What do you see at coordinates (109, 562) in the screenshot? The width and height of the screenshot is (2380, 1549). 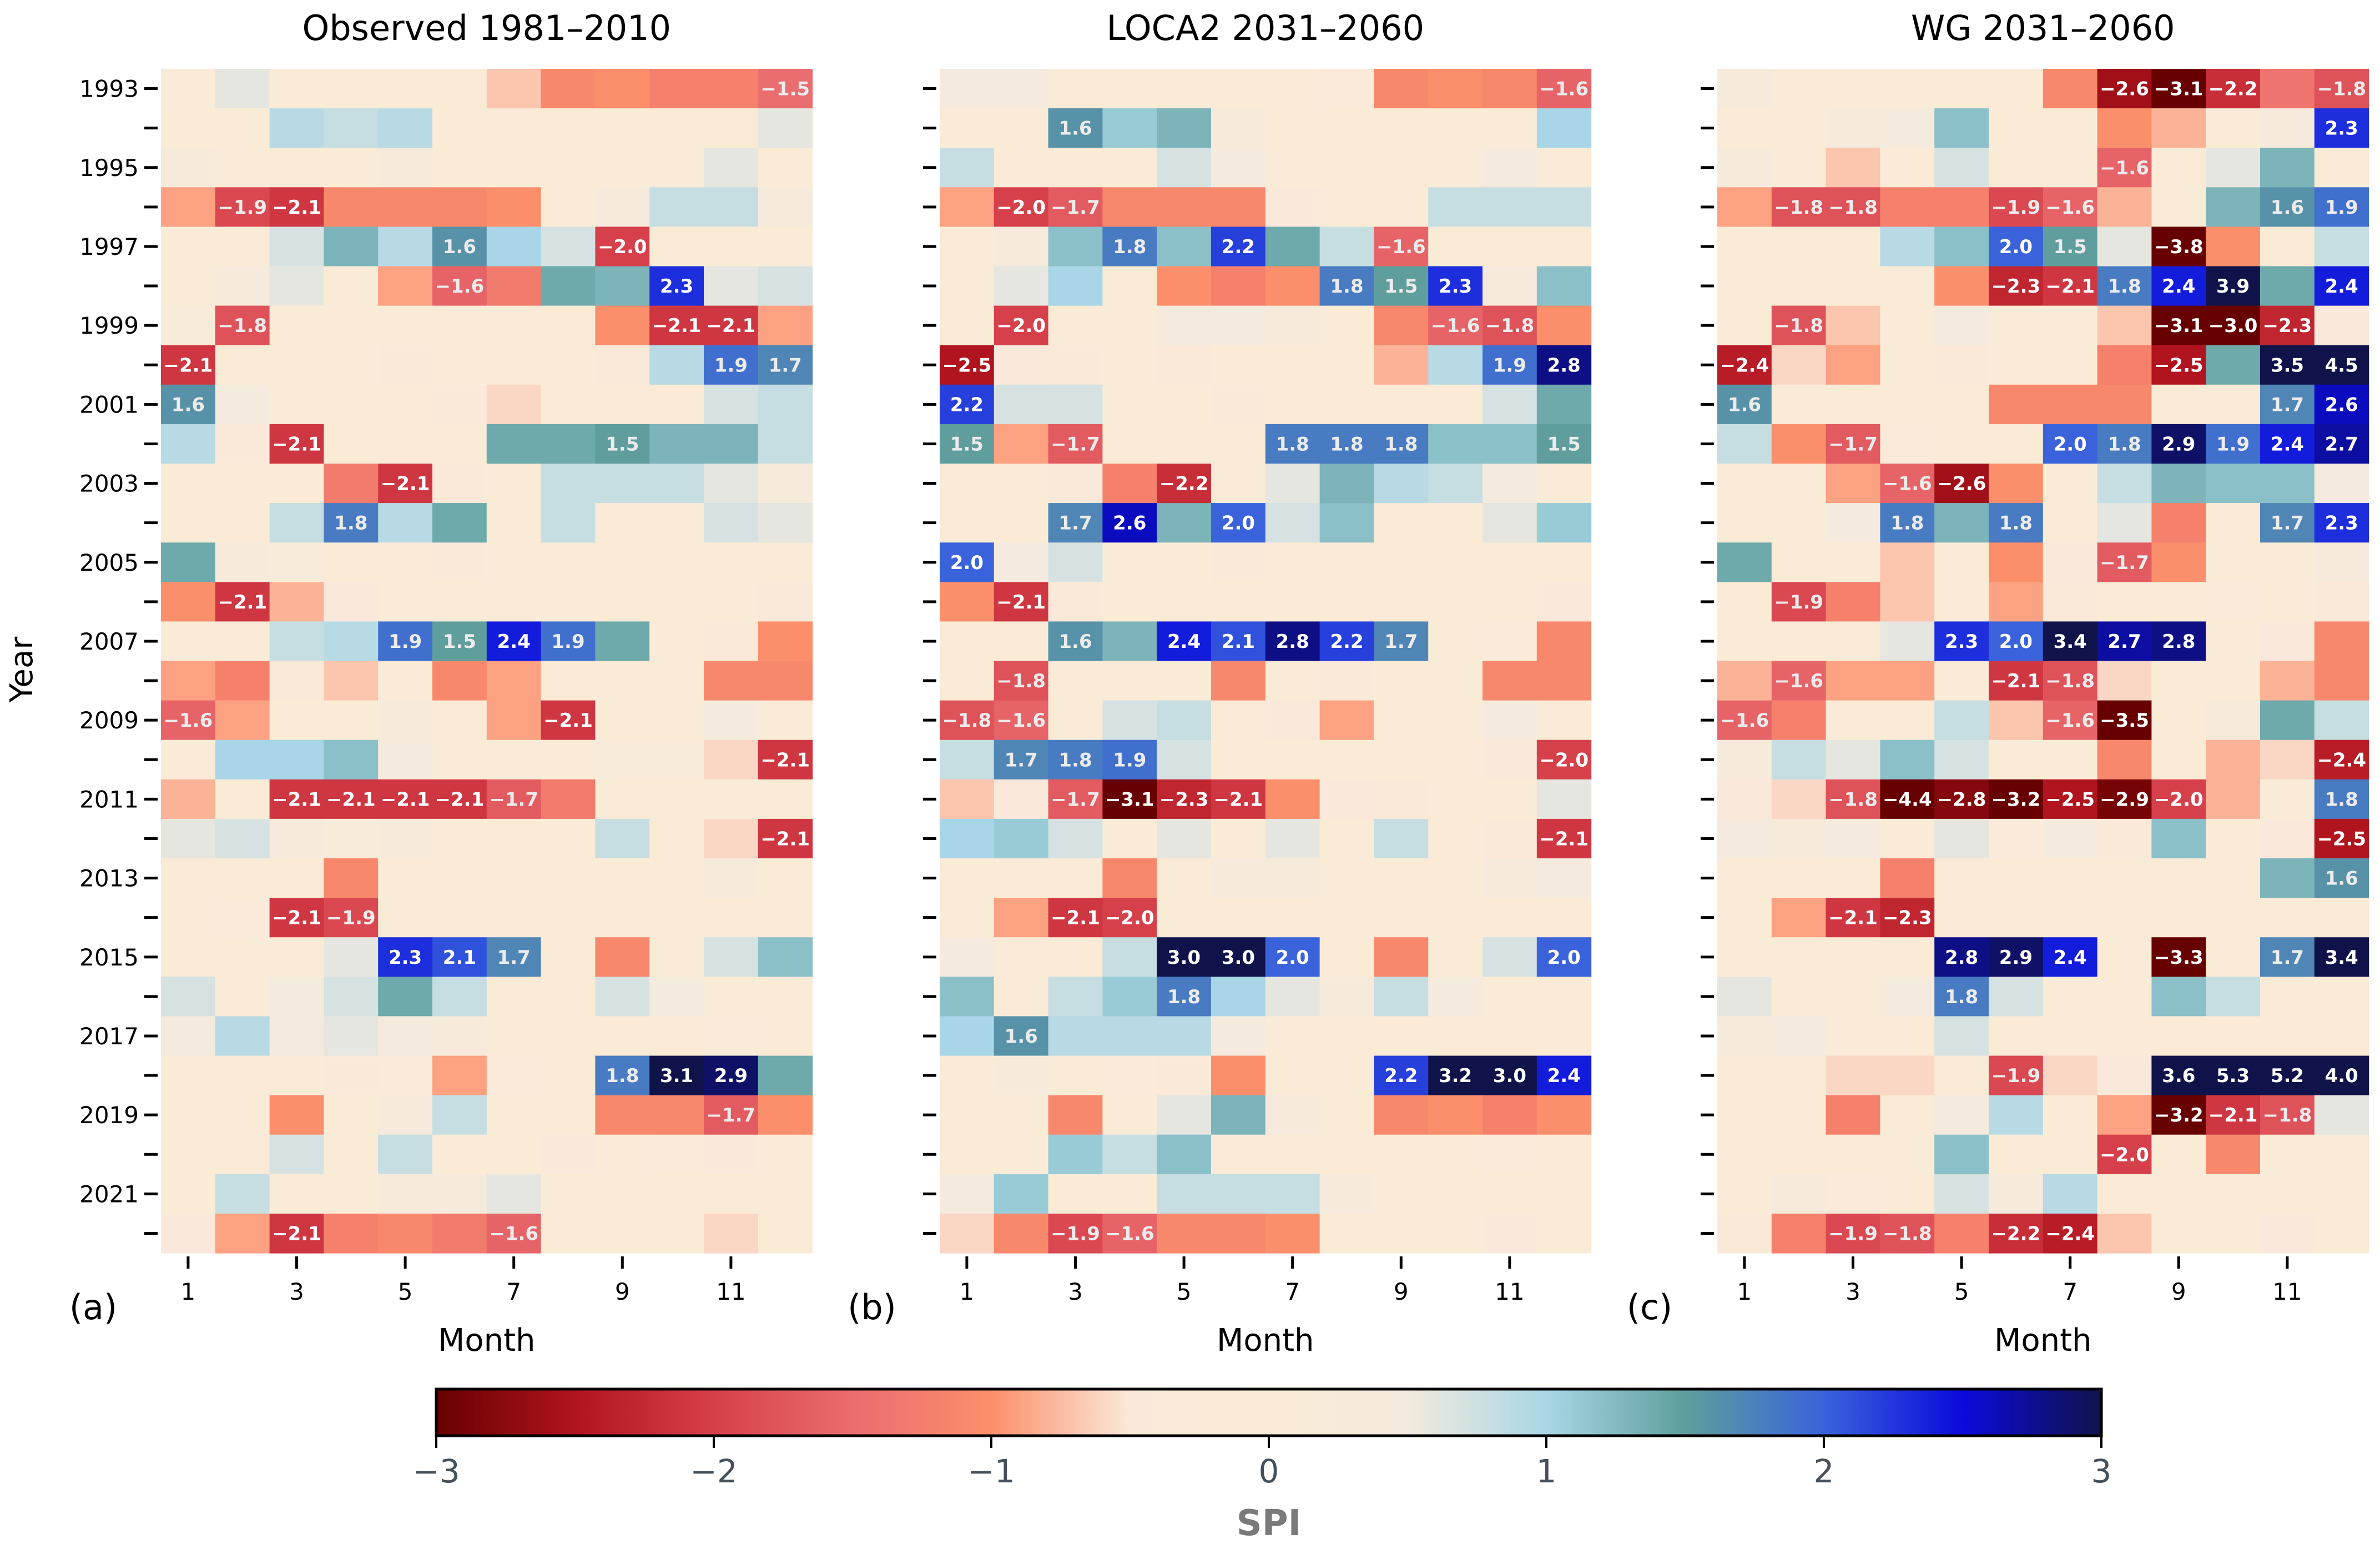 I see `y-tick-label: 2005` at bounding box center [109, 562].